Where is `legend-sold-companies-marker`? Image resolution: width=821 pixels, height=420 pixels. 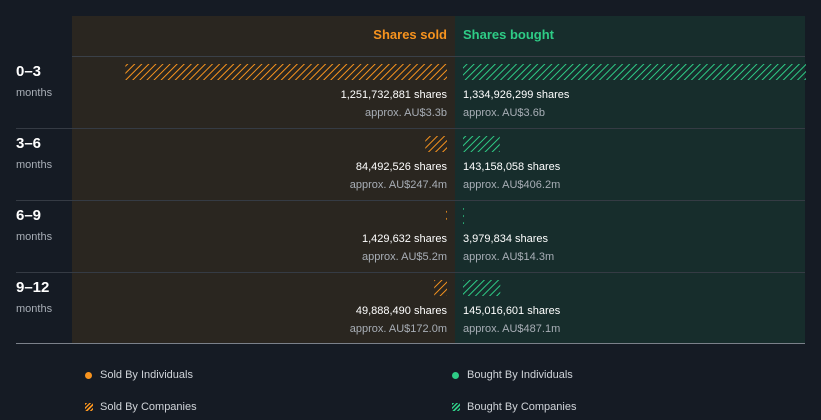
legend-sold-companies-marker is located at coordinates (89, 407).